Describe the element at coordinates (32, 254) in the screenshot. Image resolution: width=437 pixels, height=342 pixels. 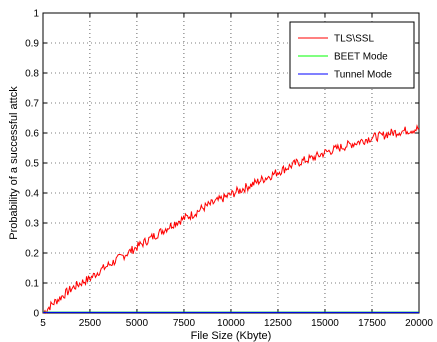
I see `y-tick-label: 0.2` at that location.